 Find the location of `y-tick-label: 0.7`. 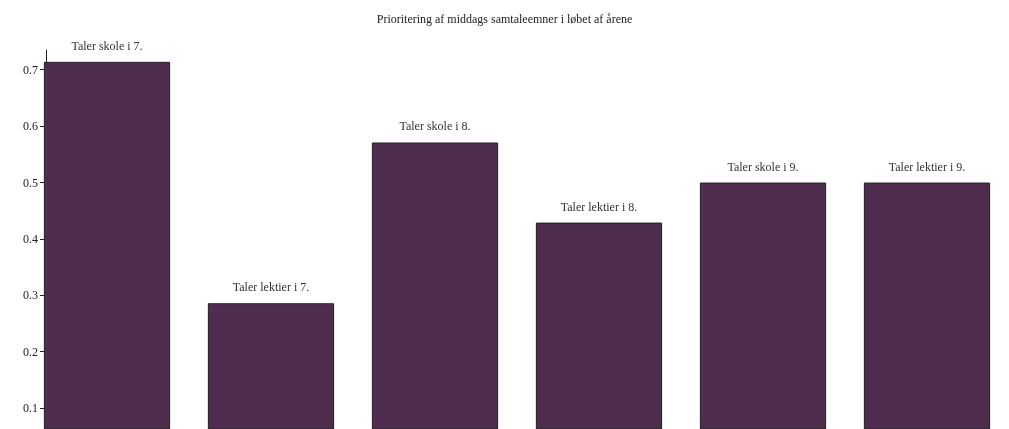

y-tick-label: 0.7 is located at coordinates (30, 69).